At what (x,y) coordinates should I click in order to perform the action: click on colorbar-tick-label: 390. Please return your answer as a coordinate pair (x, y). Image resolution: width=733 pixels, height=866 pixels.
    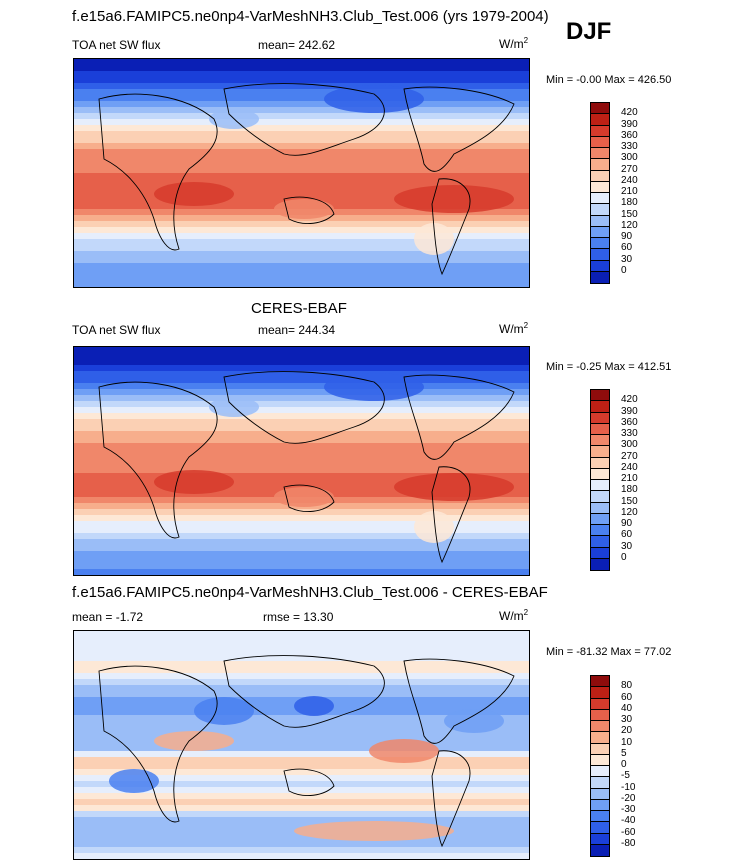
    Looking at the image, I should click on (629, 124).